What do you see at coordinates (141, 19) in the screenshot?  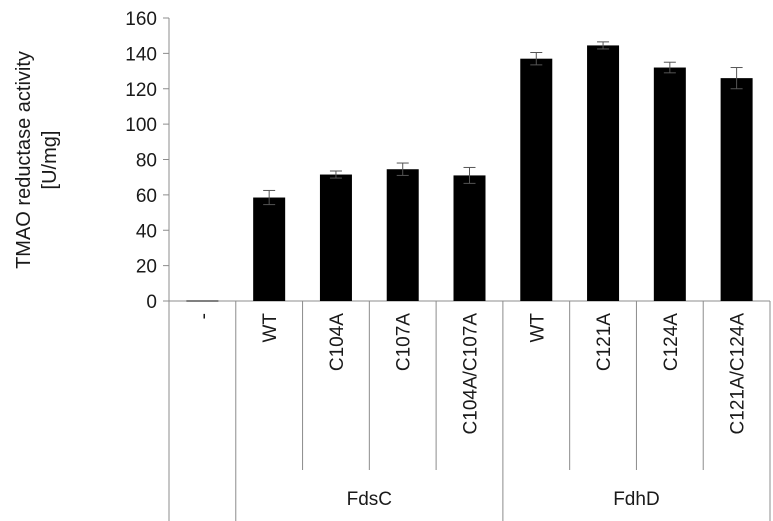 I see `y-tick-label: 160` at bounding box center [141, 19].